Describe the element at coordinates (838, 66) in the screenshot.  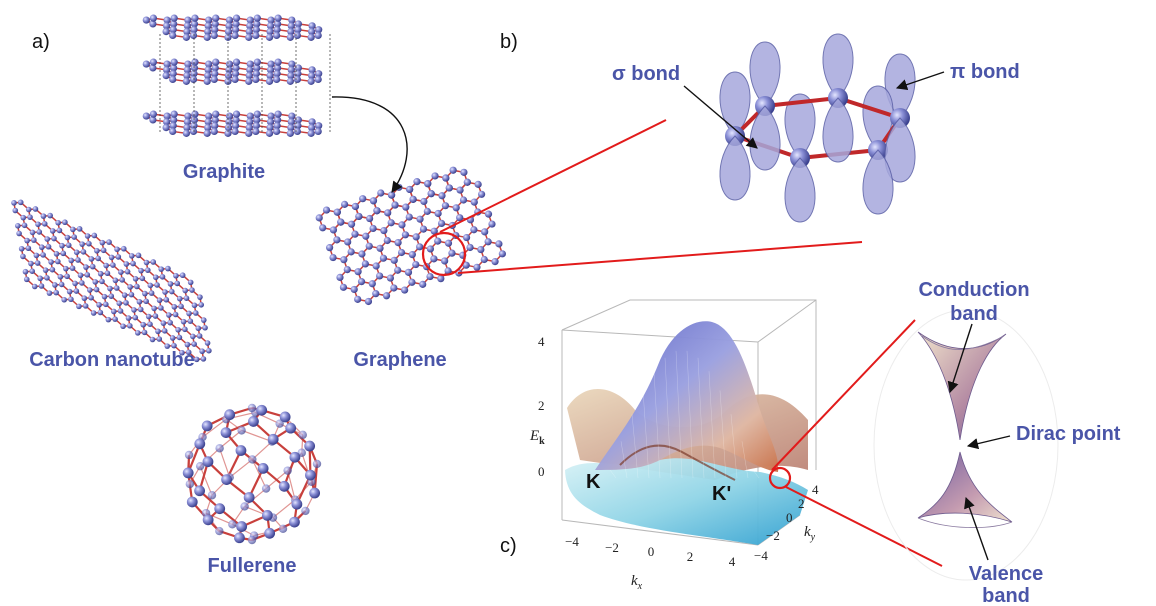
I see `pi-orbital-upper-lobe` at that location.